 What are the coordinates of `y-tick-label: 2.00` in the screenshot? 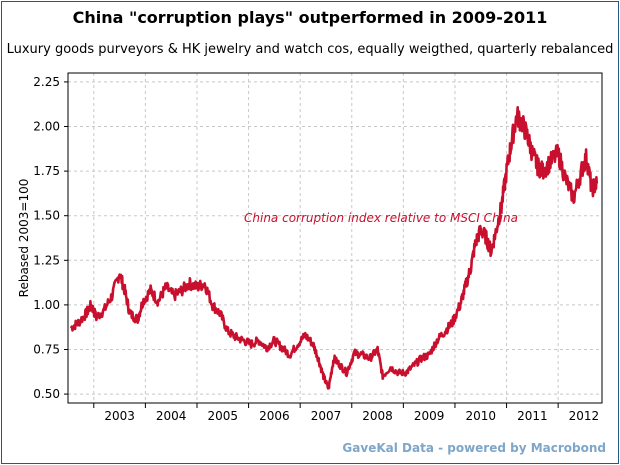 It's located at (46, 127).